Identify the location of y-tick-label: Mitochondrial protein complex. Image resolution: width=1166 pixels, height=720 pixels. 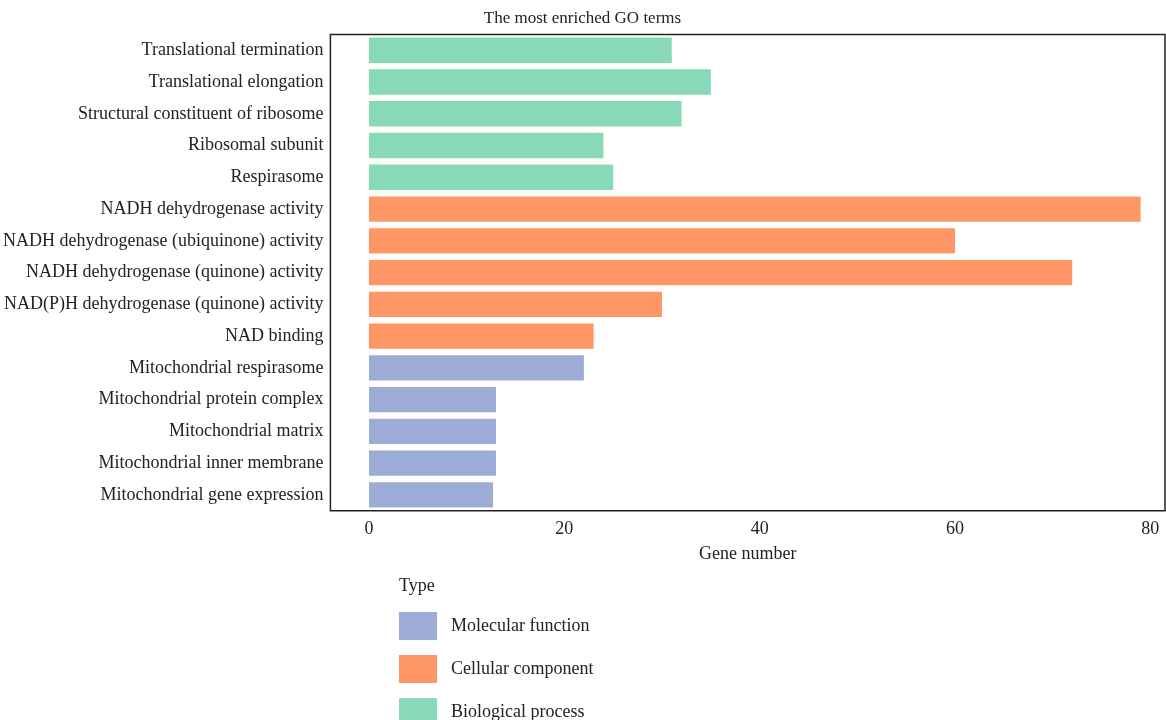
(211, 398).